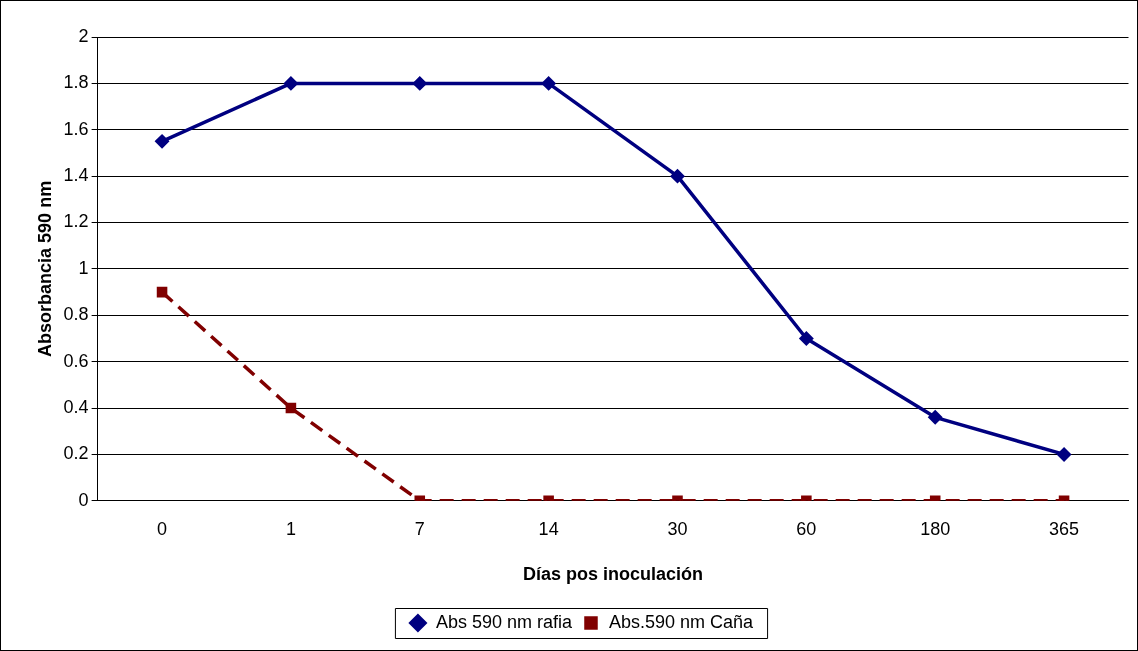 The width and height of the screenshot is (1138, 651). I want to click on y-axis-title: Absorbancia 590 nm, so click(44, 268).